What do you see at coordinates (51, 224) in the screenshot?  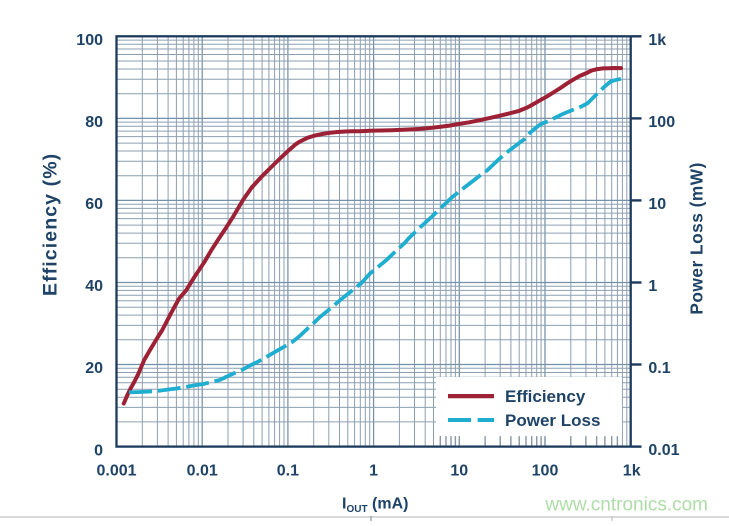 I see `svg-text: Efficiency (%)` at bounding box center [51, 224].